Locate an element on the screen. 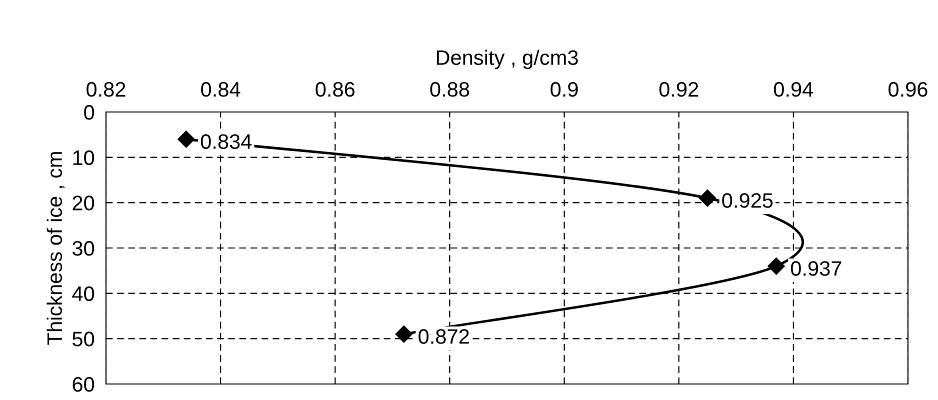 This screenshot has width=938, height=400. y-tick-label: 60 is located at coordinates (83, 384).